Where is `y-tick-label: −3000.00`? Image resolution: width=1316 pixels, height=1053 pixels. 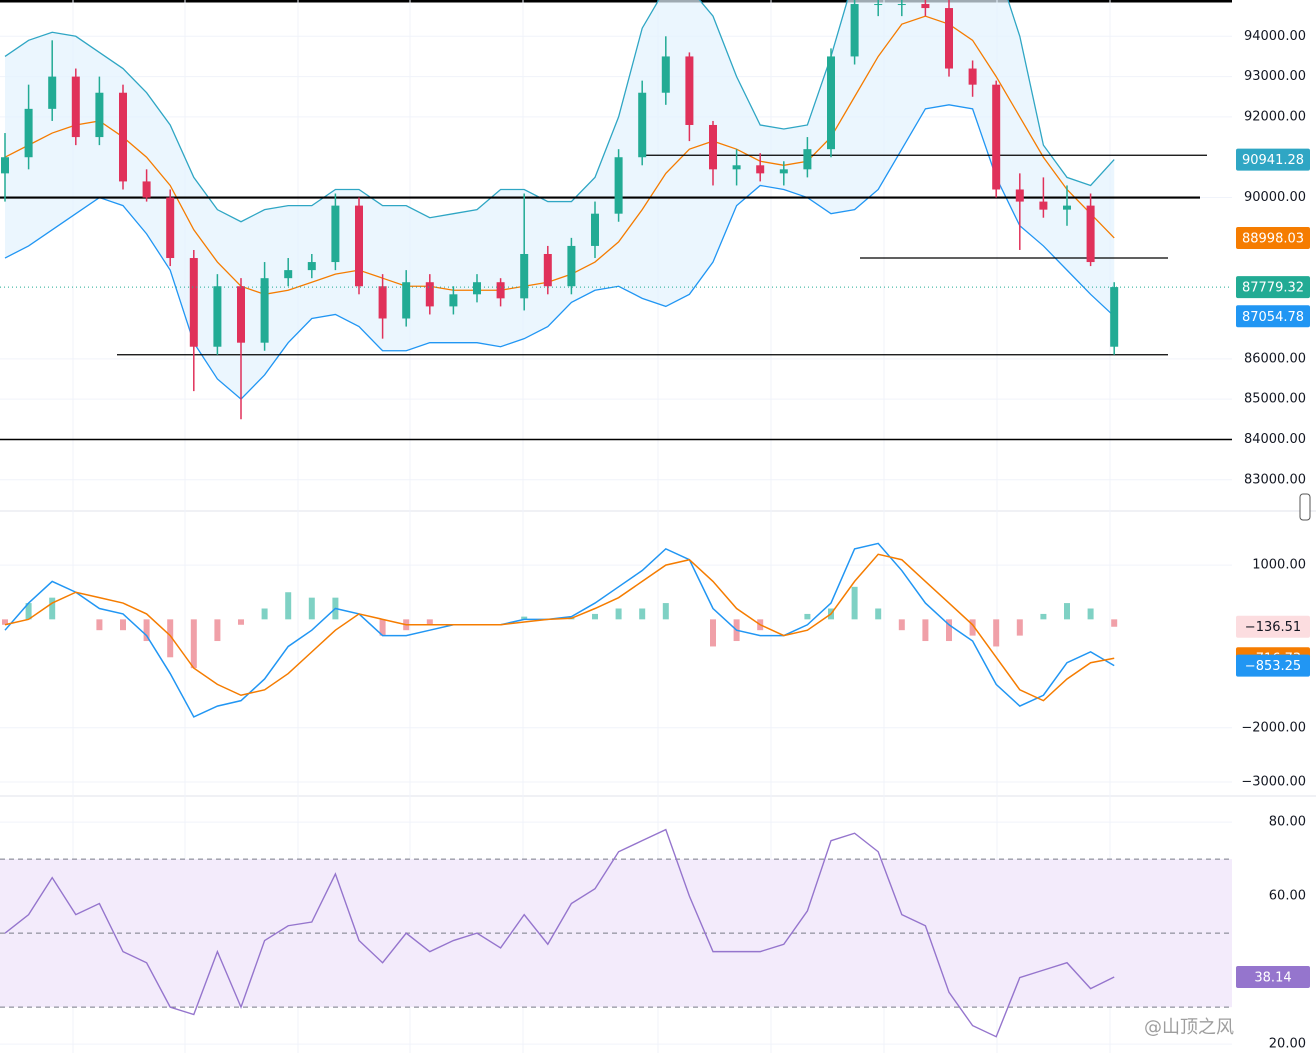 y-tick-label: −3000.00 is located at coordinates (1273, 781).